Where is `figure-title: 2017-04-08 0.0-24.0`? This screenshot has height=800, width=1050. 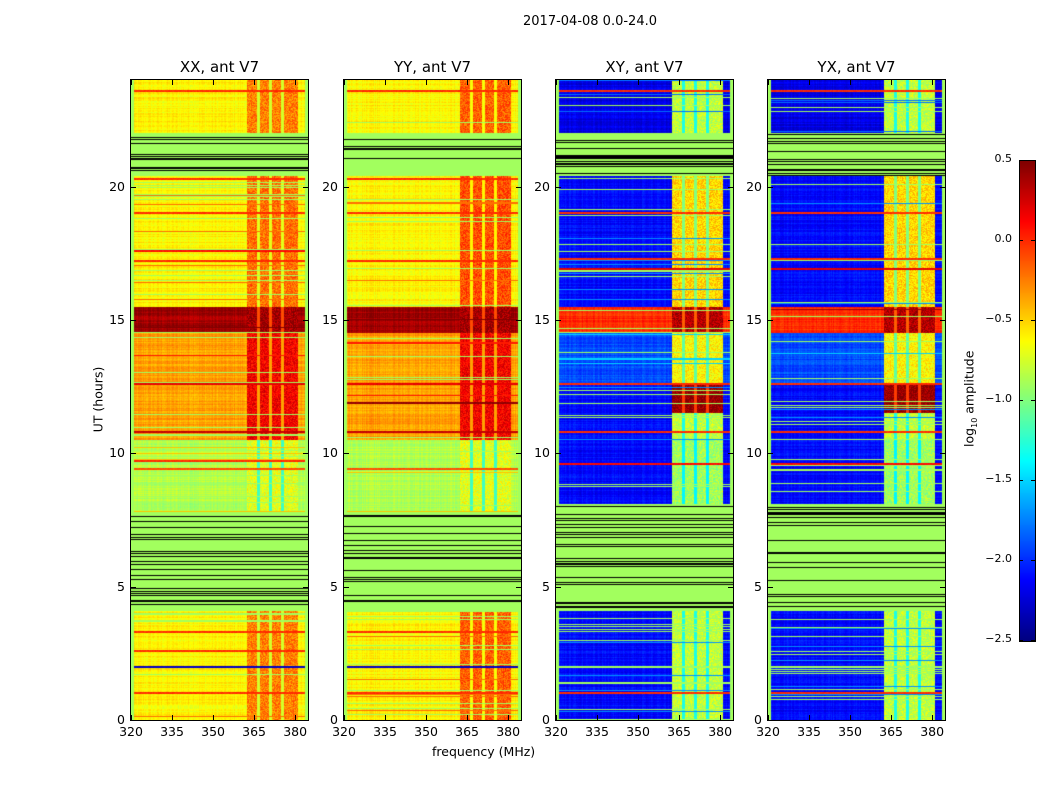 figure-title: 2017-04-08 0.0-24.0 is located at coordinates (590, 21).